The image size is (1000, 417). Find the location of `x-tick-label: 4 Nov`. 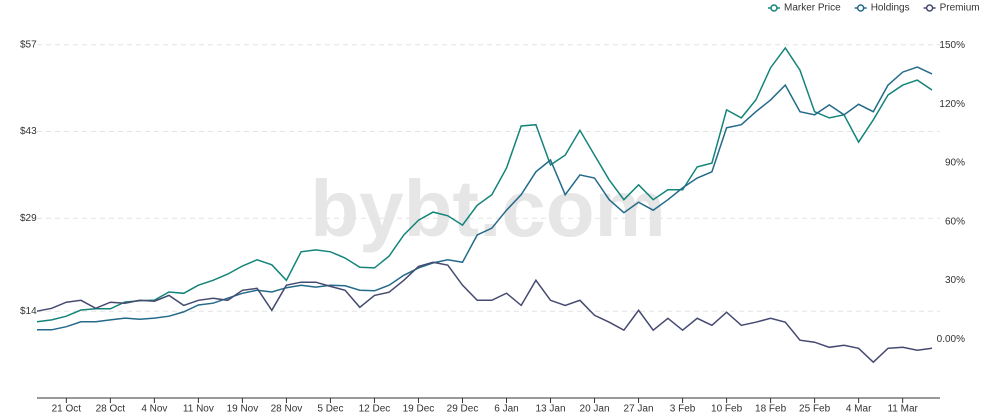

x-tick-label: 4 Nov is located at coordinates (154, 409).